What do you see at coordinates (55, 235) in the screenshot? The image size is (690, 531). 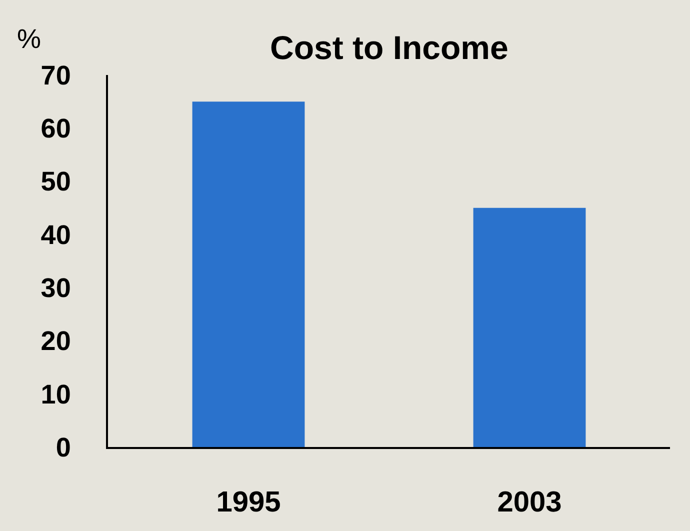 I see `y-tick-label: 40` at bounding box center [55, 235].